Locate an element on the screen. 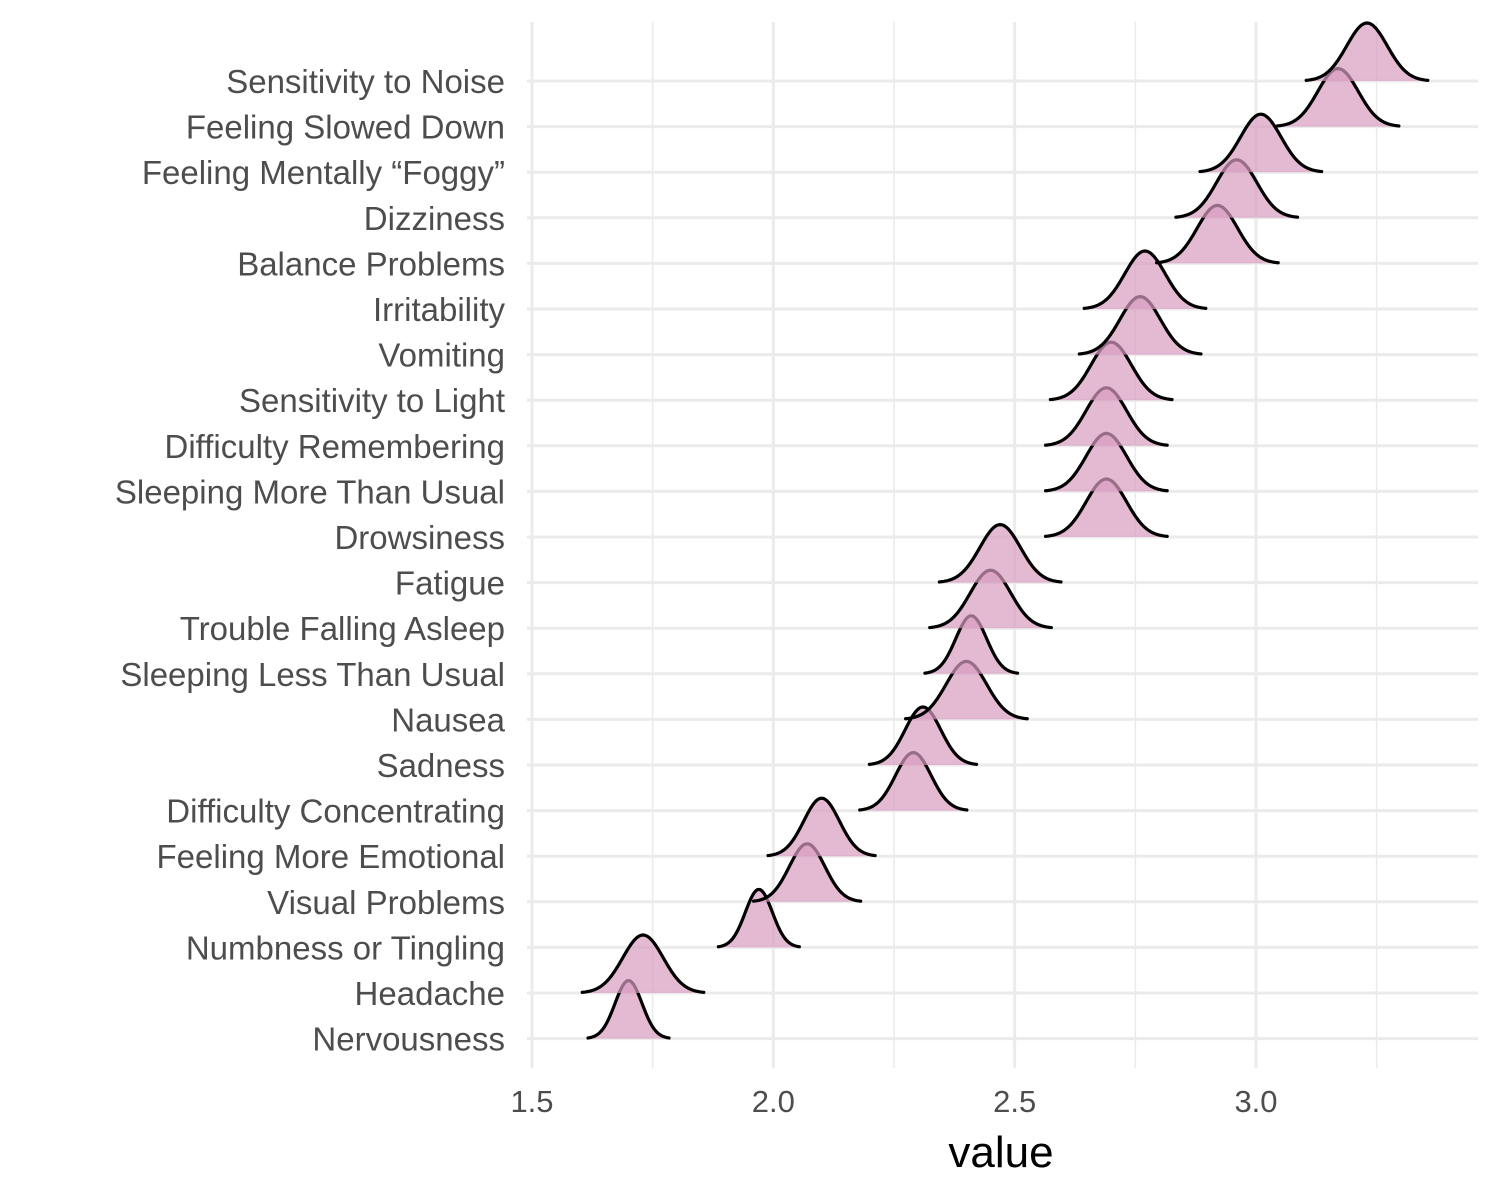  y-tick-label: Sadness is located at coordinates (441, 765).